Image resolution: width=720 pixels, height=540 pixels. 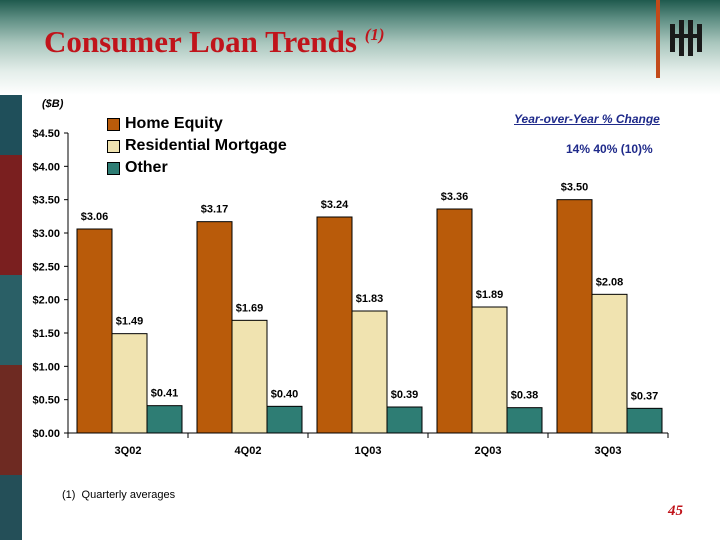 What do you see at coordinates (146, 167) in the screenshot?
I see `legend-label-other: Other` at bounding box center [146, 167].